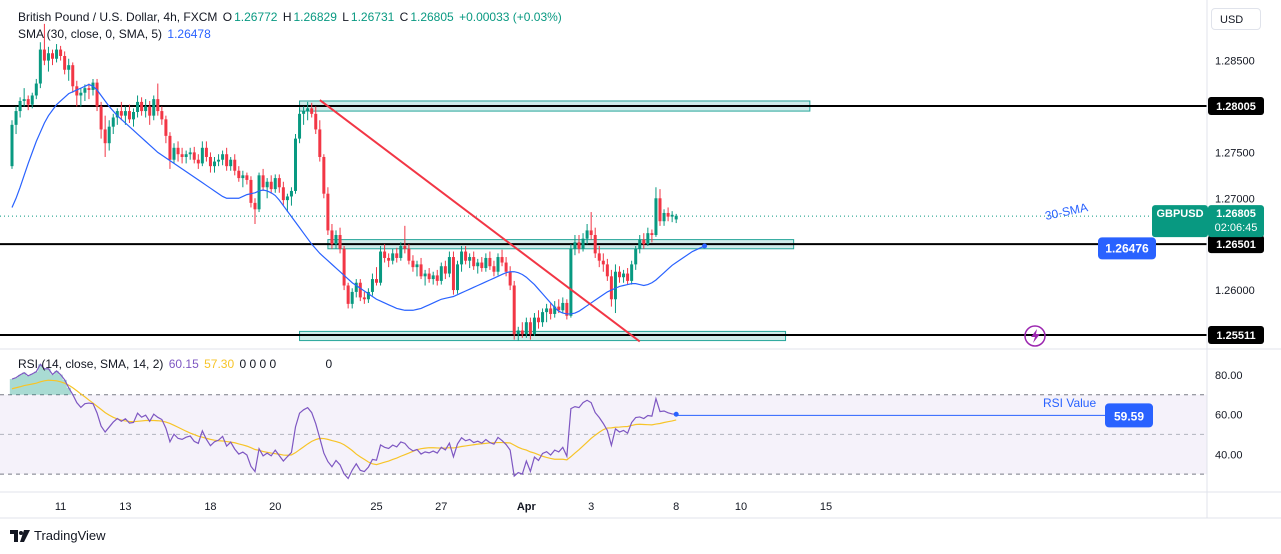 The height and width of the screenshot is (554, 1281). What do you see at coordinates (219, 364) in the screenshot?
I see `rsi-sma-legend-value: 57.30` at bounding box center [219, 364].